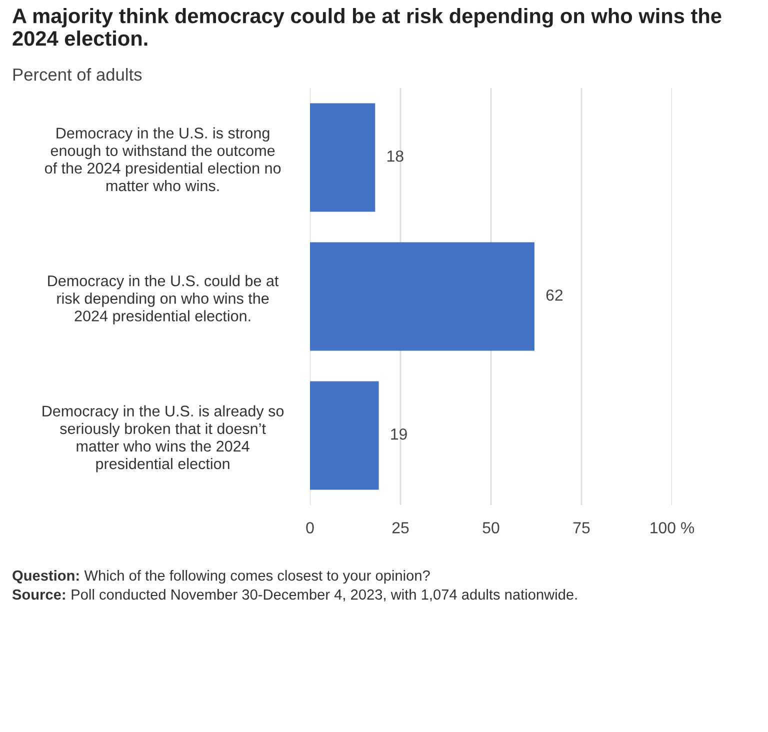  What do you see at coordinates (310, 528) in the screenshot?
I see `x-tick-label: 0` at bounding box center [310, 528].